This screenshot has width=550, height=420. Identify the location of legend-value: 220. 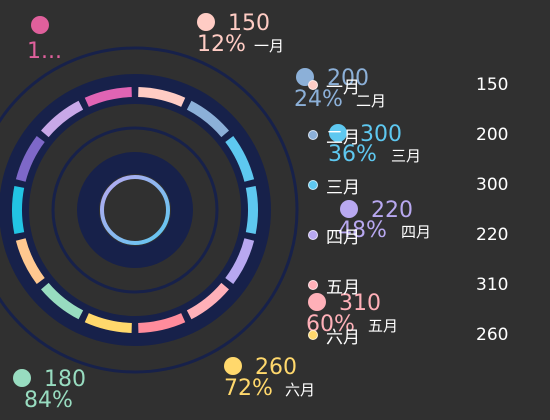
(492, 235).